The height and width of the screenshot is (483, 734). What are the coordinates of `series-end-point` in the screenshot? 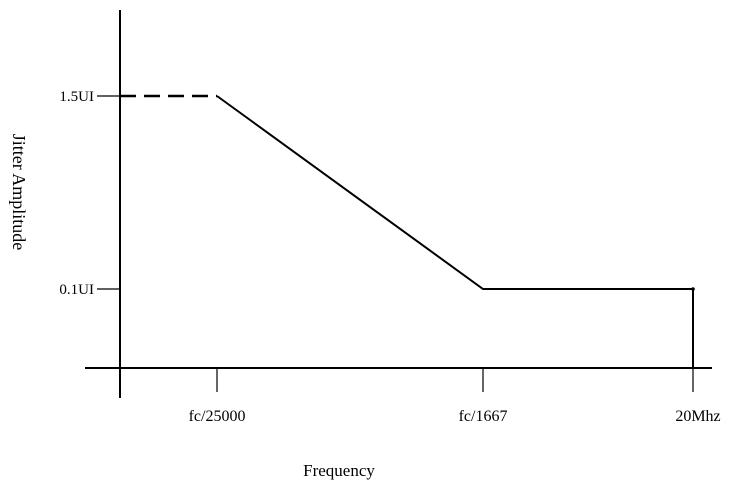 It's located at (693, 289).